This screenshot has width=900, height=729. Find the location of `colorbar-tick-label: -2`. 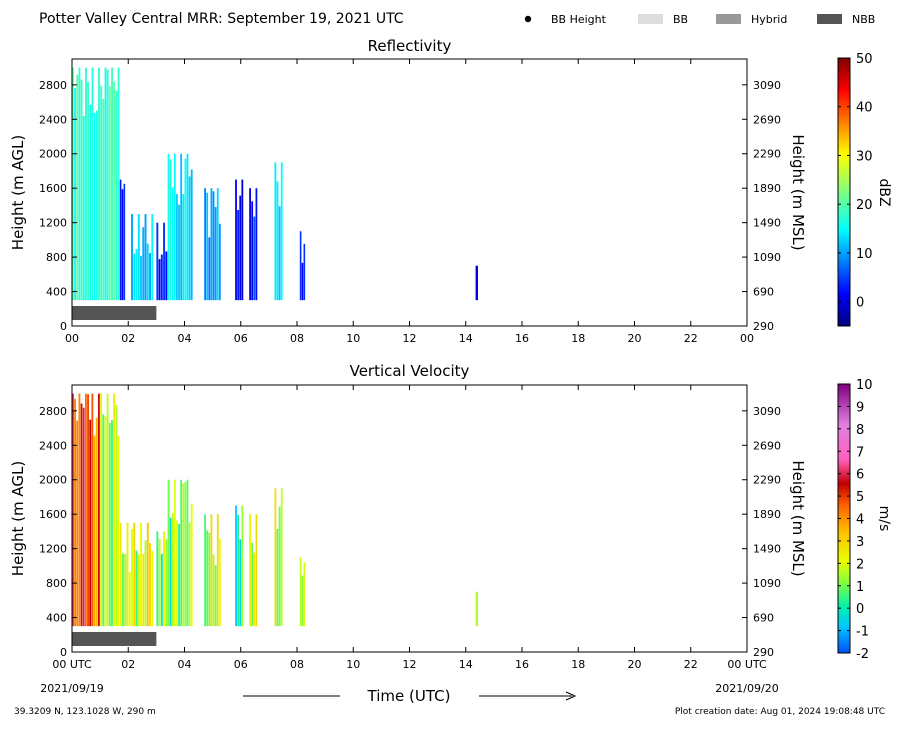

colorbar-tick-label: -2 is located at coordinates (862, 654).